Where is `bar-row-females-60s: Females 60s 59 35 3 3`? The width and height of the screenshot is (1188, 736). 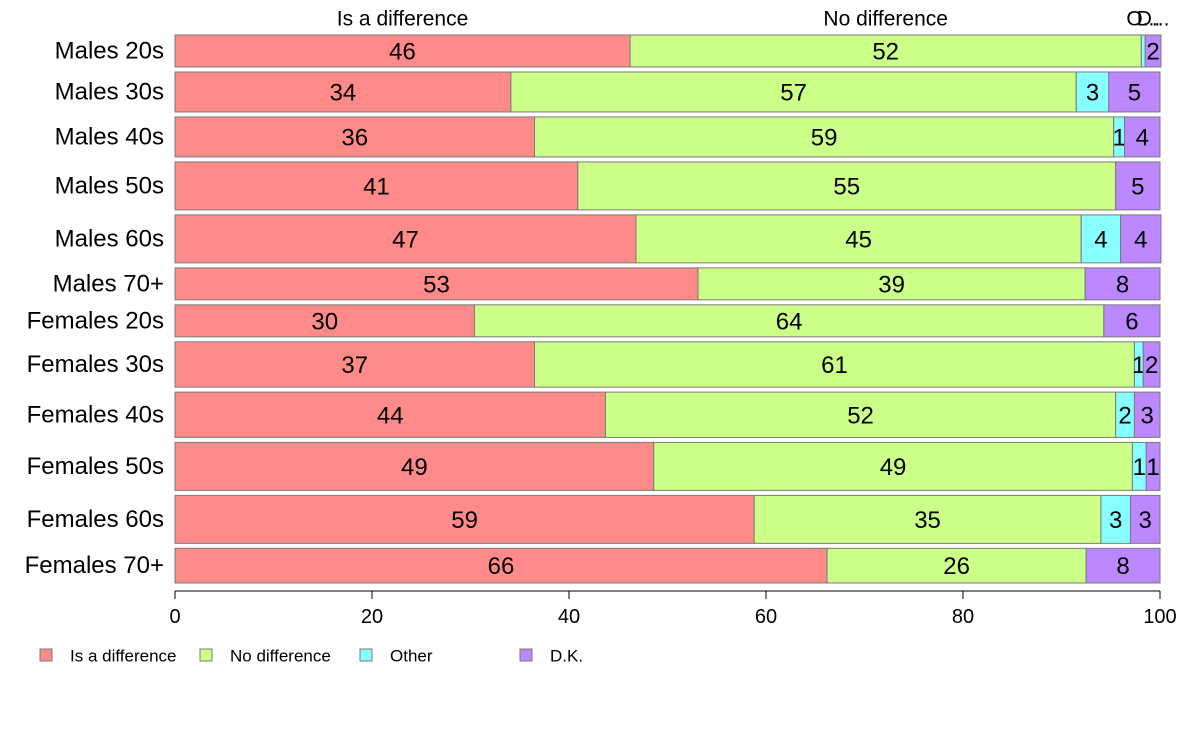
bar-row-females-60s: Females 60s 59 35 3 3 is located at coordinates (594, 519).